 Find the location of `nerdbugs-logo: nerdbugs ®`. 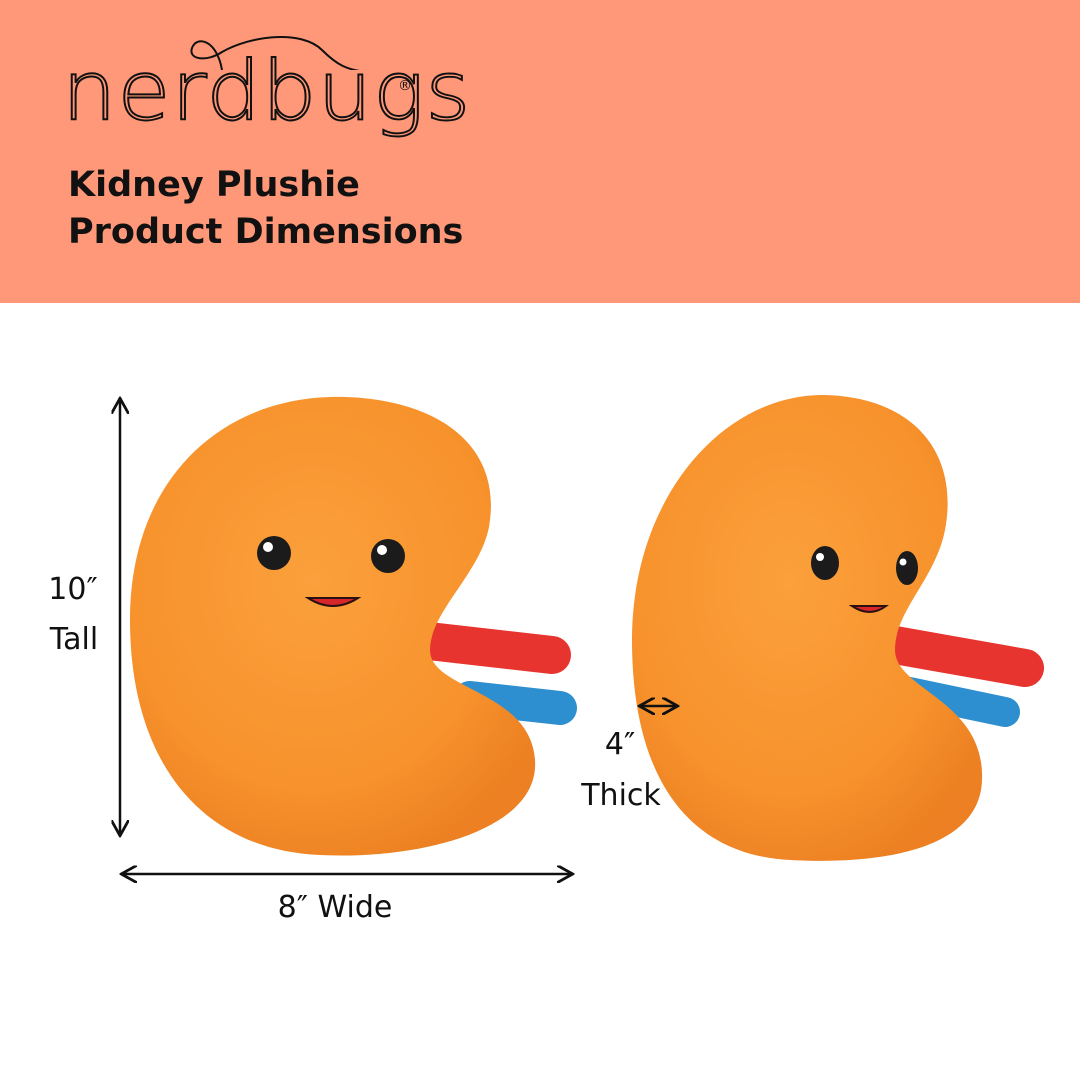

nerdbugs-logo: nerdbugs ® is located at coordinates (266, 95).